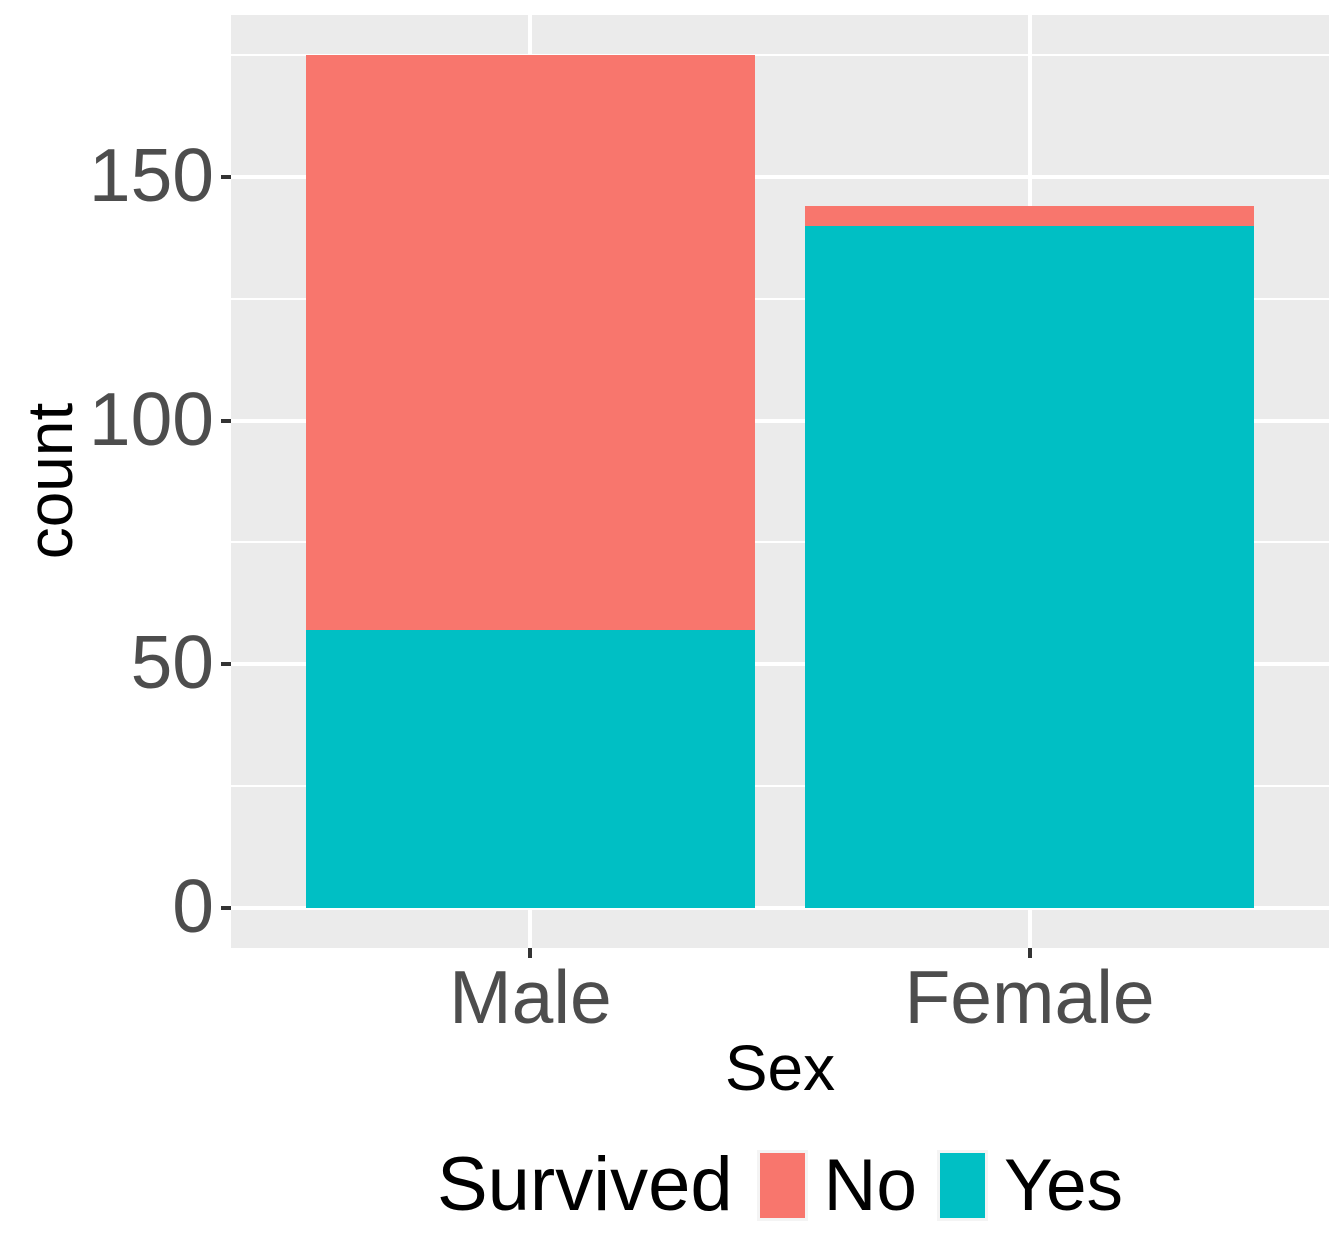 This screenshot has height=1248, width=1344. What do you see at coordinates (193, 906) in the screenshot?
I see `y-tick-label-0: 0` at bounding box center [193, 906].